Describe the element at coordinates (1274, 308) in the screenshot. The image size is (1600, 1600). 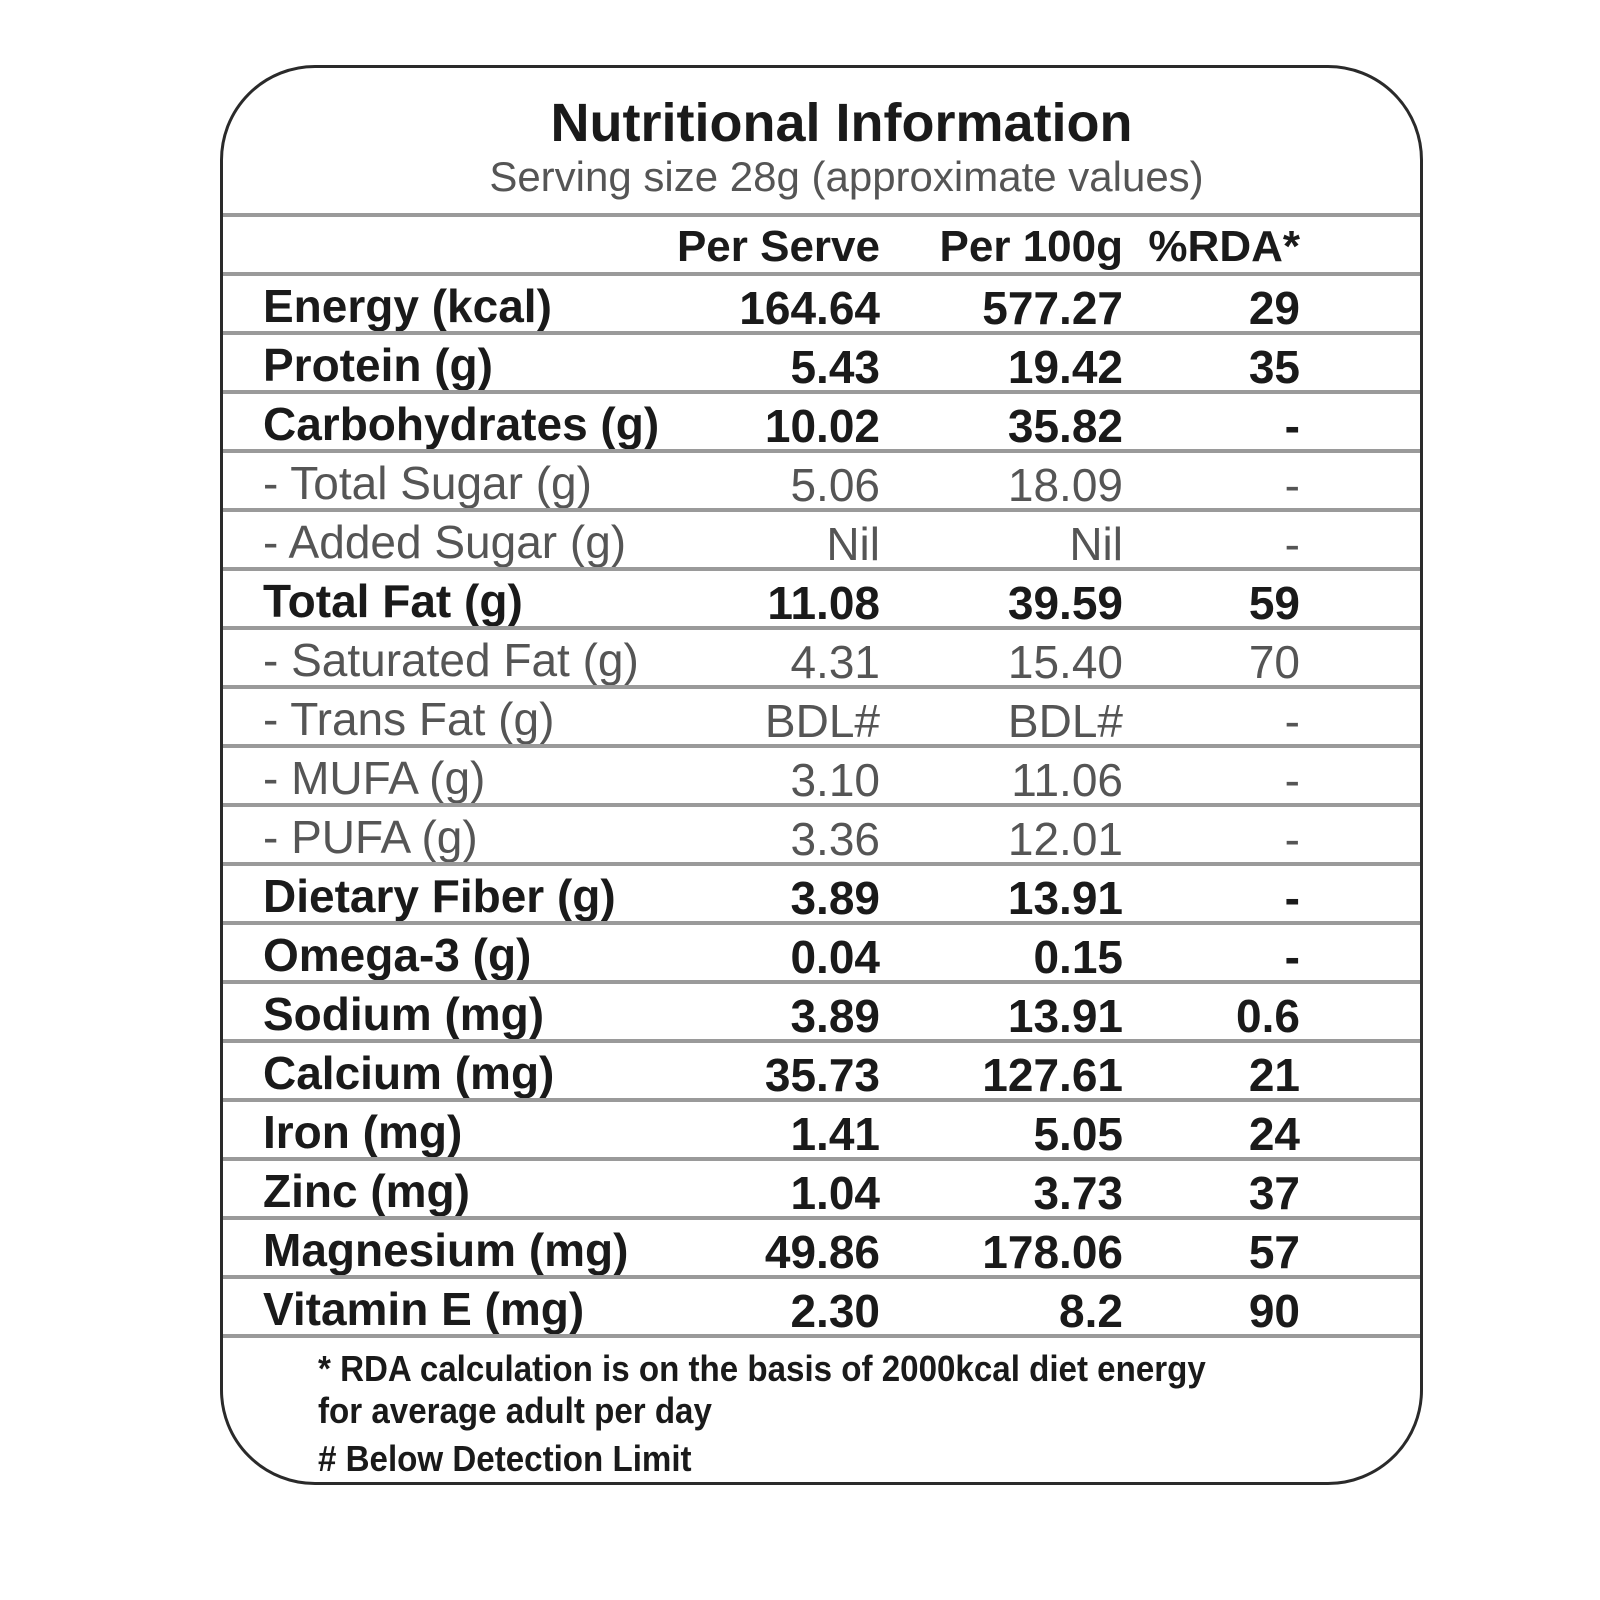
I see `row-value: 29` at that location.